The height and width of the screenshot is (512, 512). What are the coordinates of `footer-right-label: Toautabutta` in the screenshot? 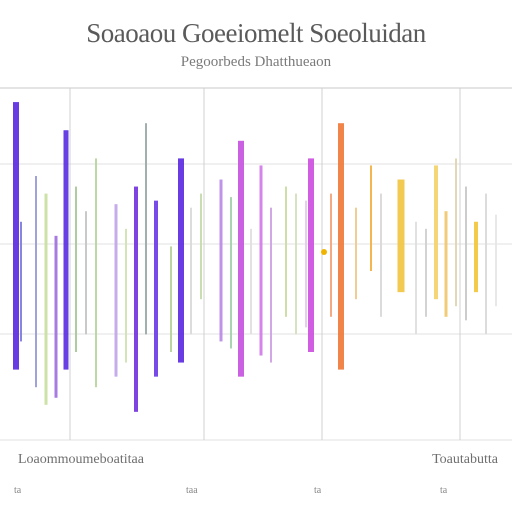 It's located at (465, 459).